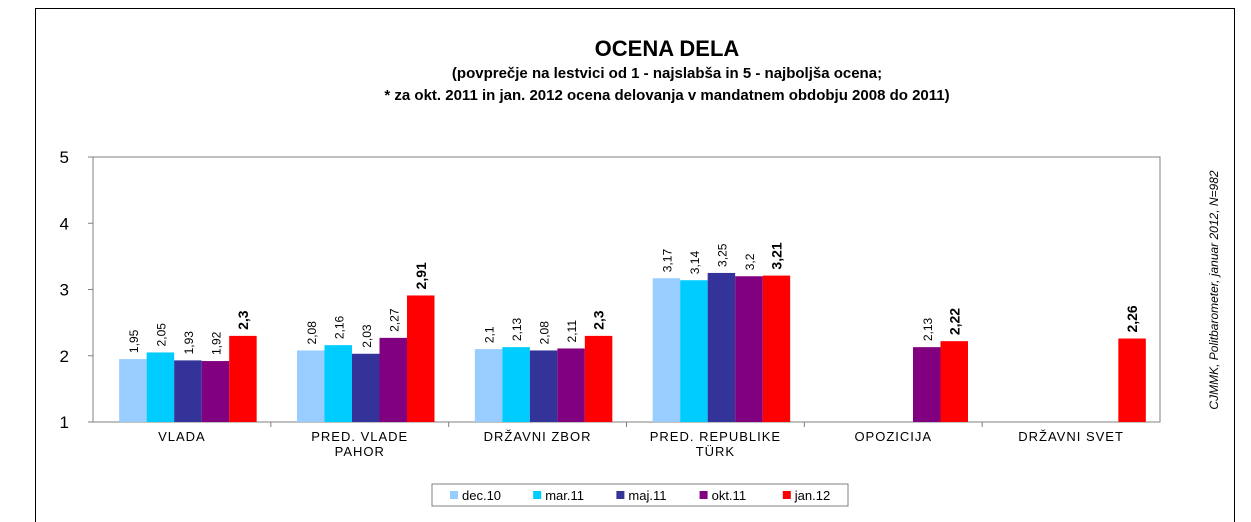  What do you see at coordinates (812, 495) in the screenshot?
I see `legend-label: jan.12` at bounding box center [812, 495].